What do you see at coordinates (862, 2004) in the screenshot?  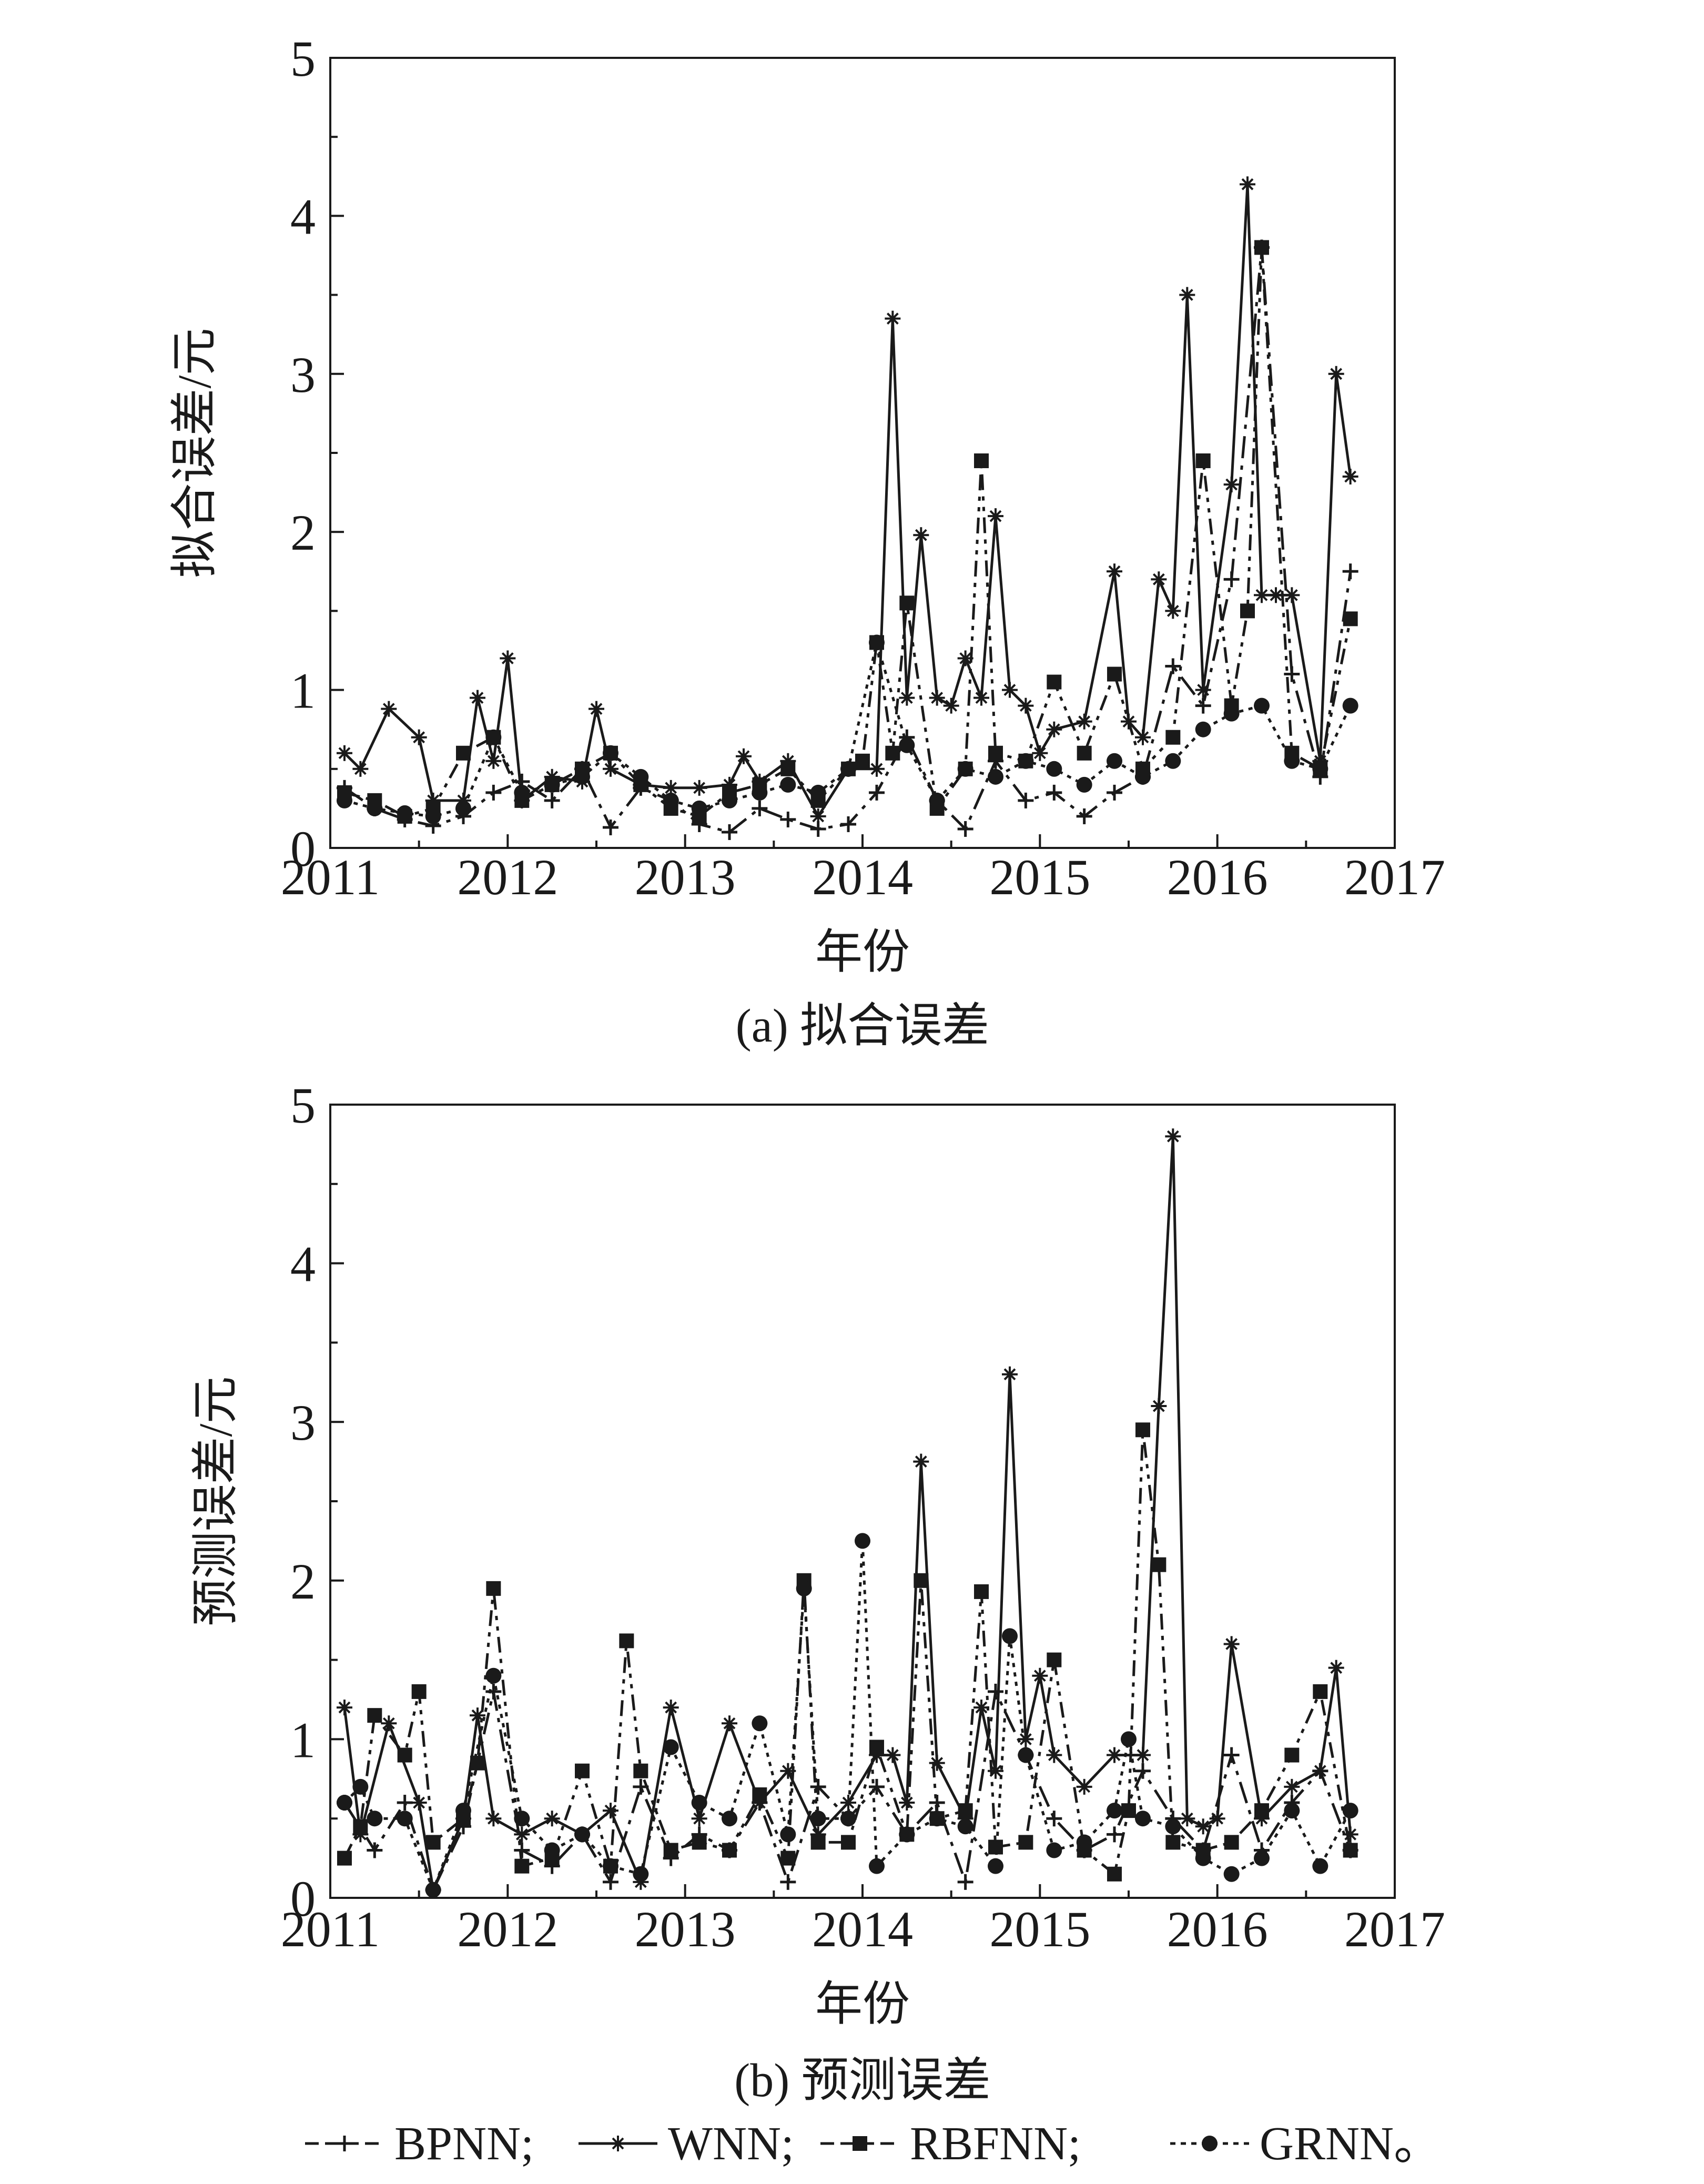 I see `x-axis-label: 年份` at bounding box center [862, 2004].